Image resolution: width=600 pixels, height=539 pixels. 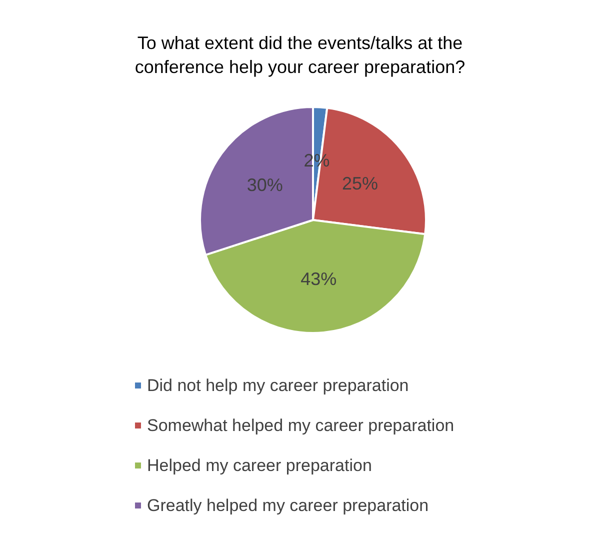 What do you see at coordinates (259, 465) in the screenshot?
I see `legend-label: Helped my career preparation` at bounding box center [259, 465].